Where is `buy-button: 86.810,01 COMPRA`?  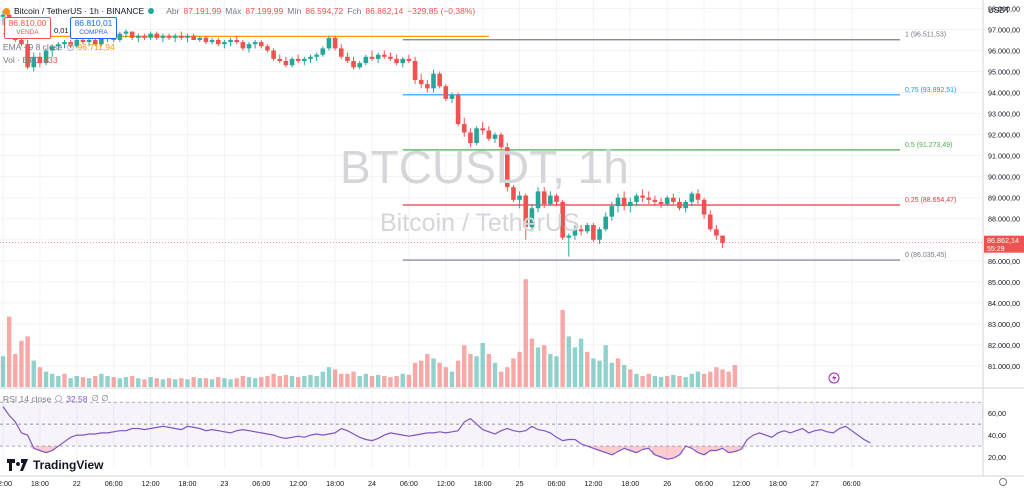
buy-button: 86.810,01 COMPRA is located at coordinates (93, 28).